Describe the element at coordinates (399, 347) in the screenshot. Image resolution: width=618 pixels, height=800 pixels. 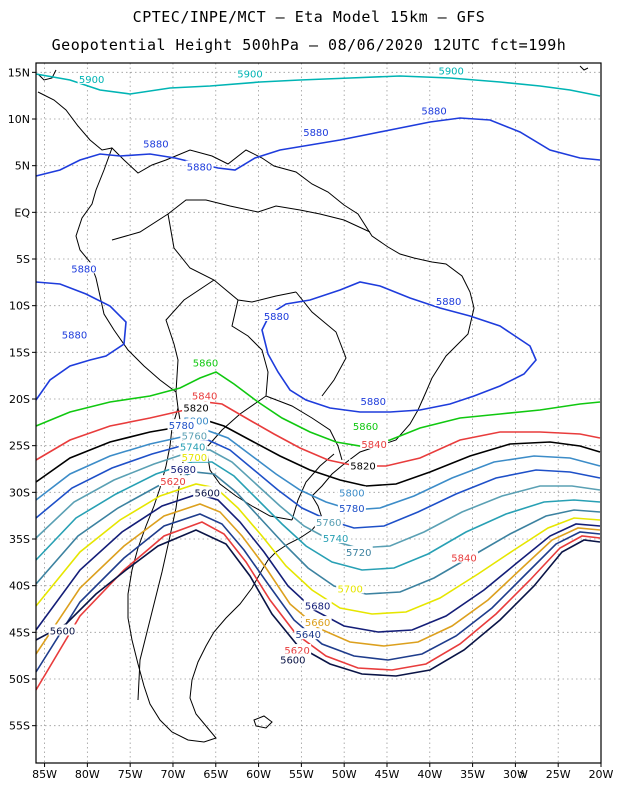
I see `contour-5880-east` at that location.